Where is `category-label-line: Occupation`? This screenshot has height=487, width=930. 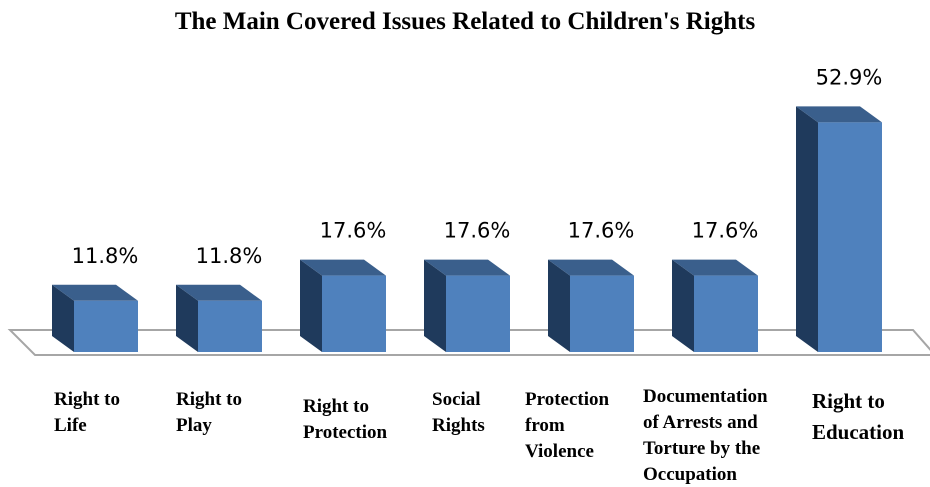 category-label-line: Occupation is located at coordinates (690, 474).